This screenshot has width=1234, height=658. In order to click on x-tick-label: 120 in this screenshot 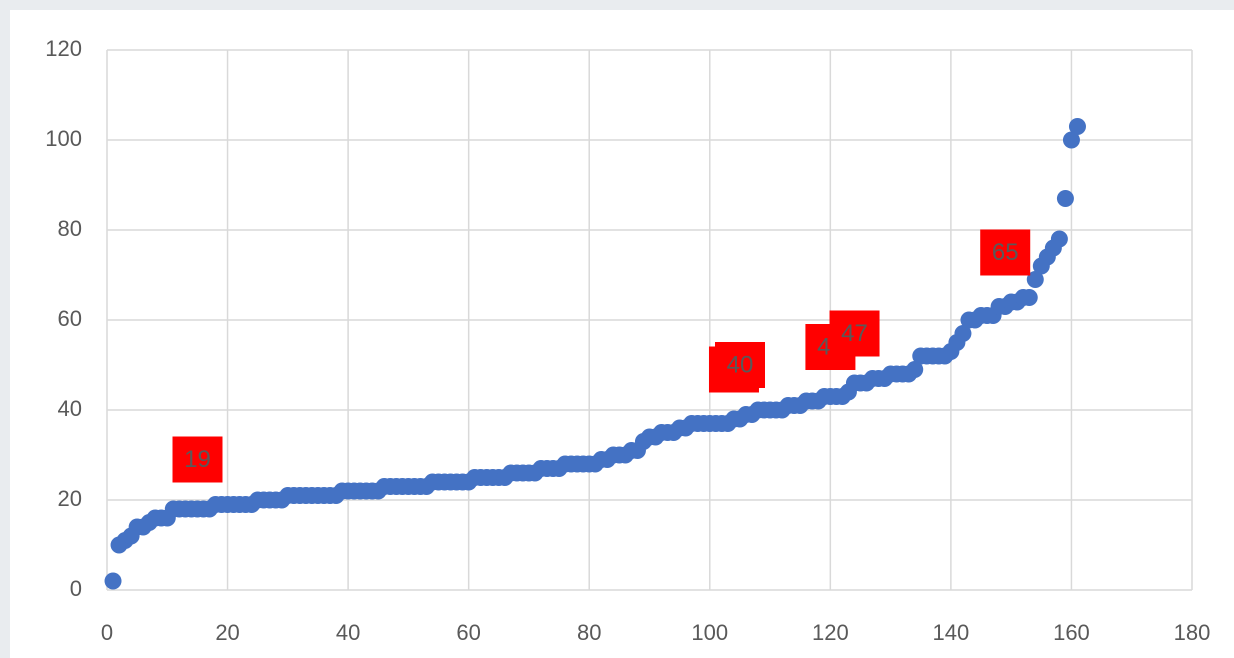, I will do `click(830, 632)`.